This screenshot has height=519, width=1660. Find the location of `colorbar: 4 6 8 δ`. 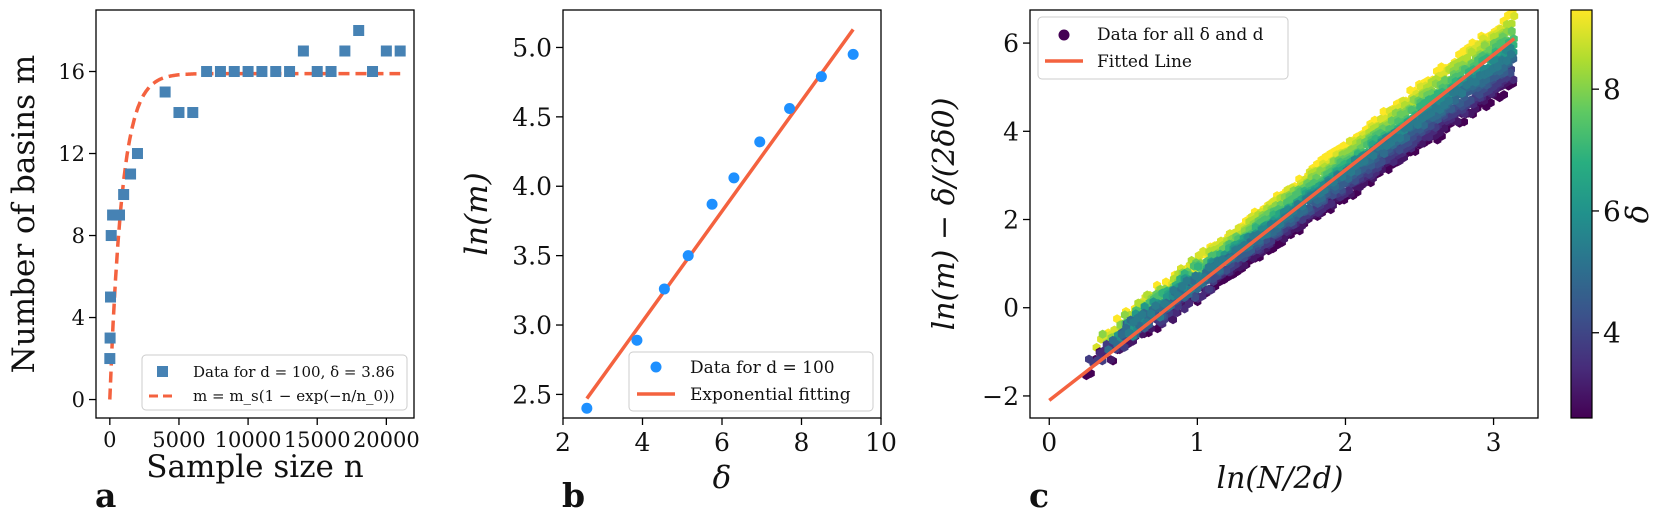

colorbar: 4 6 8 δ is located at coordinates (1613, 214).